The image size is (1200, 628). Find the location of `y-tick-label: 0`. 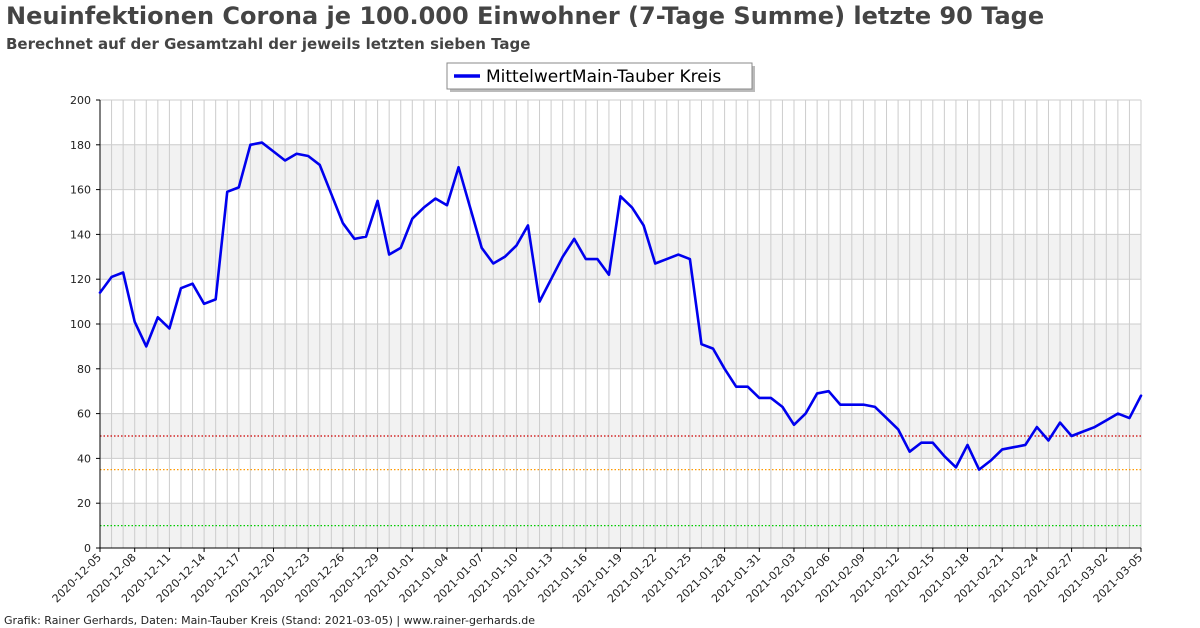

y-tick-label: 0 is located at coordinates (87, 548).